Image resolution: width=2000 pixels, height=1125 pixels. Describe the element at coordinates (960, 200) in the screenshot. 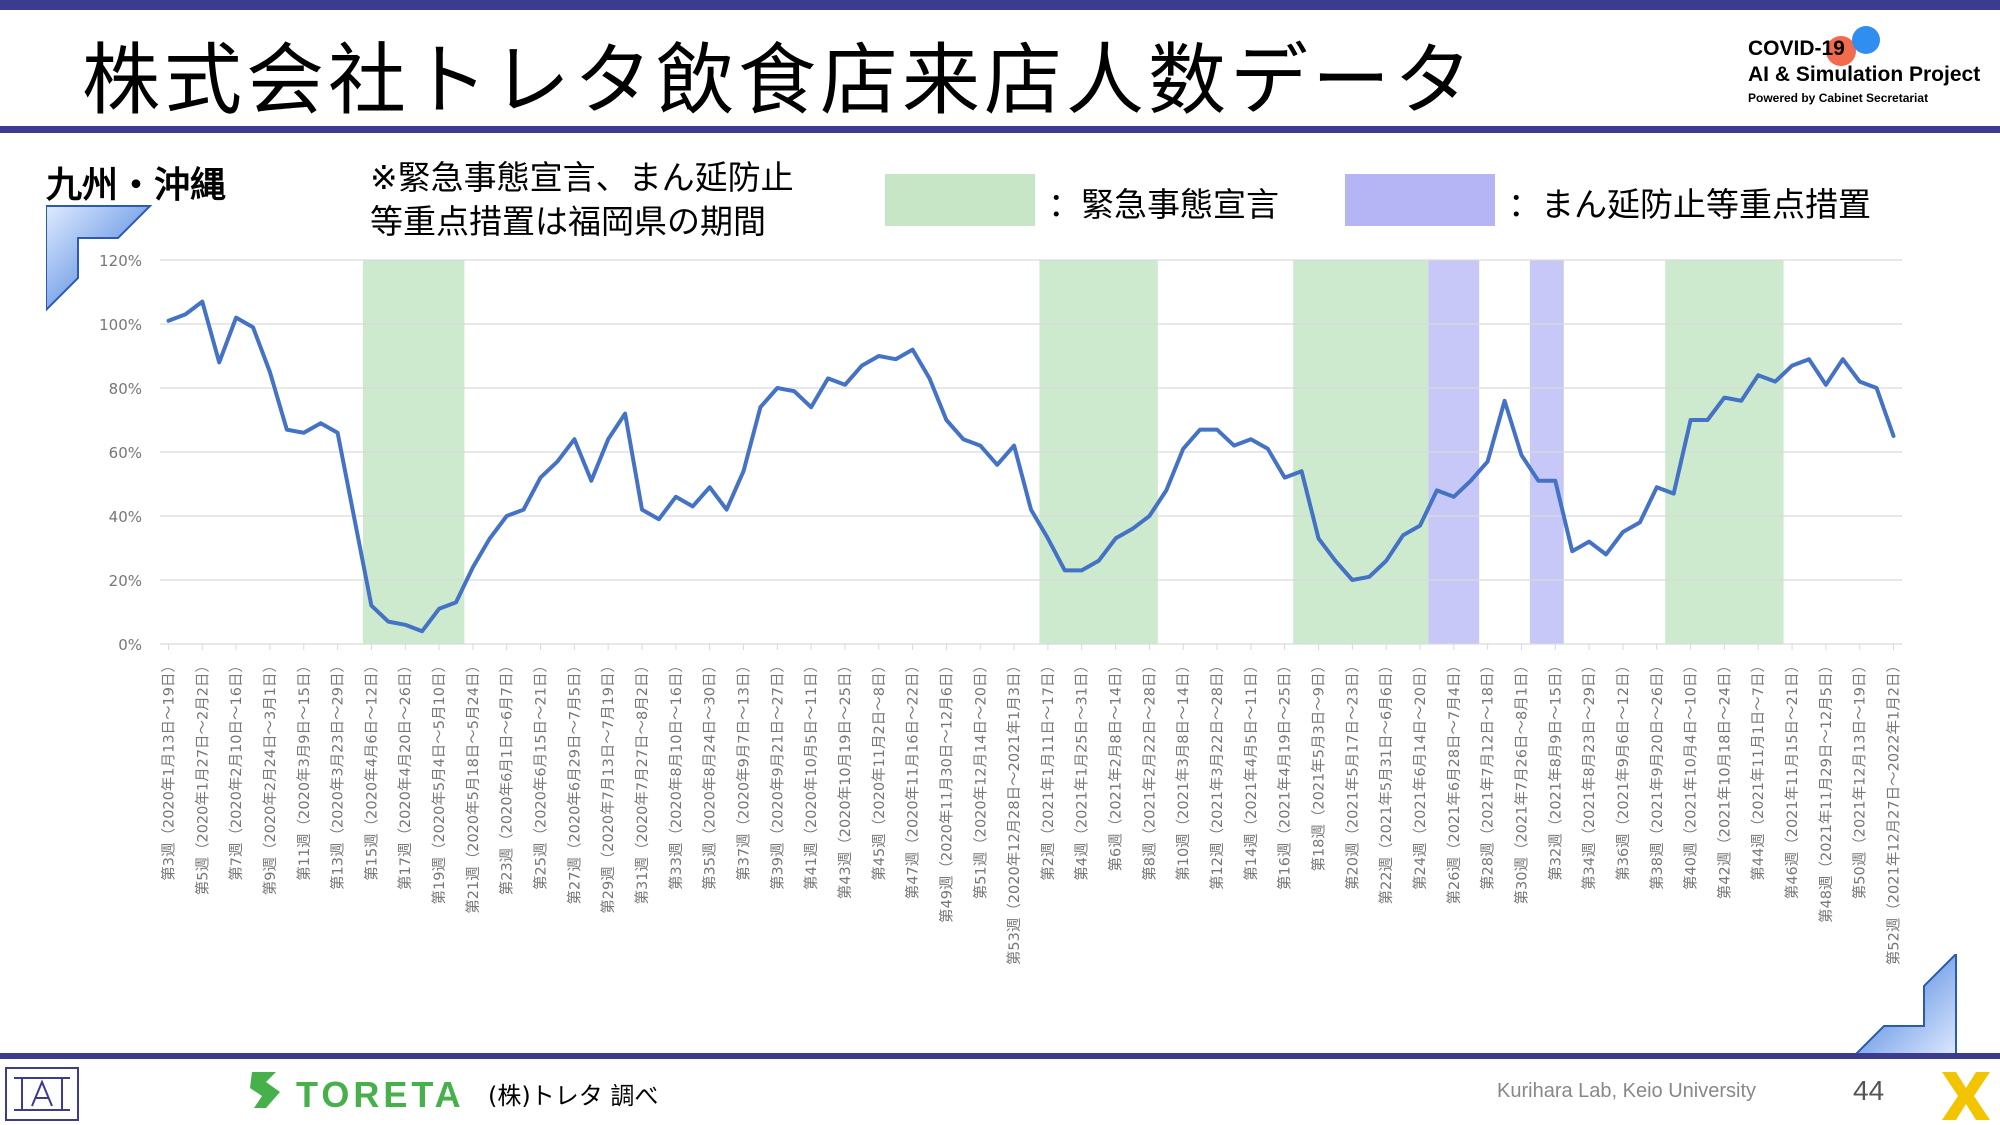

I see `legend-emergency-swatch` at that location.